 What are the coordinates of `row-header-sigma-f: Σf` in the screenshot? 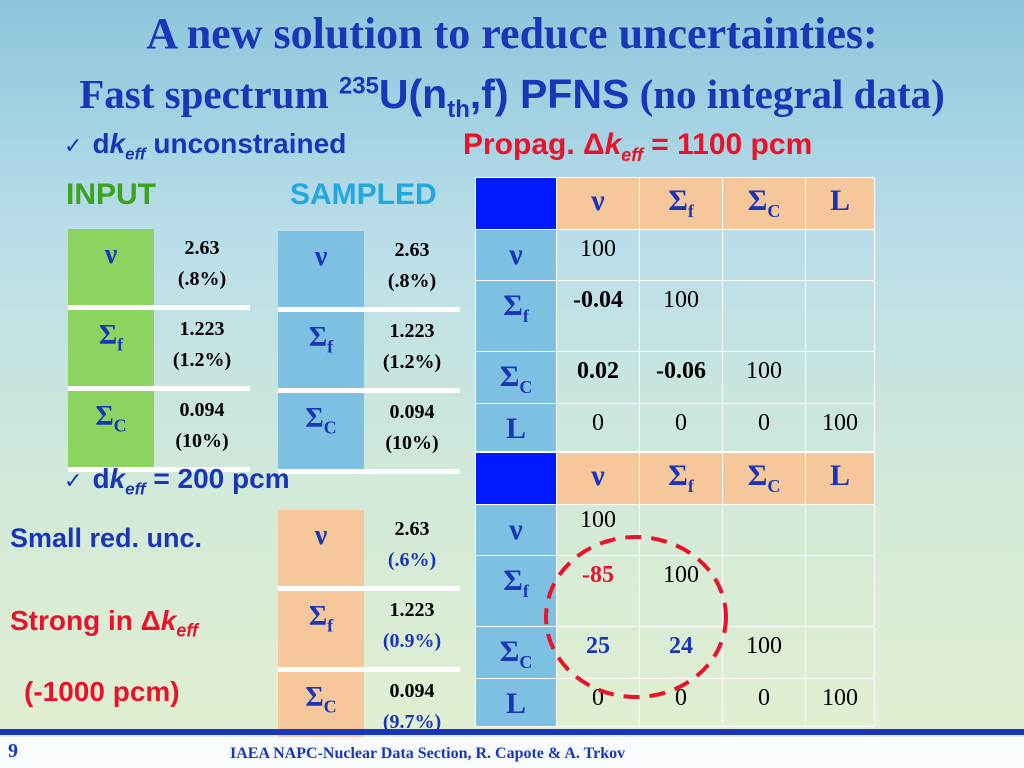 It's located at (516, 316).